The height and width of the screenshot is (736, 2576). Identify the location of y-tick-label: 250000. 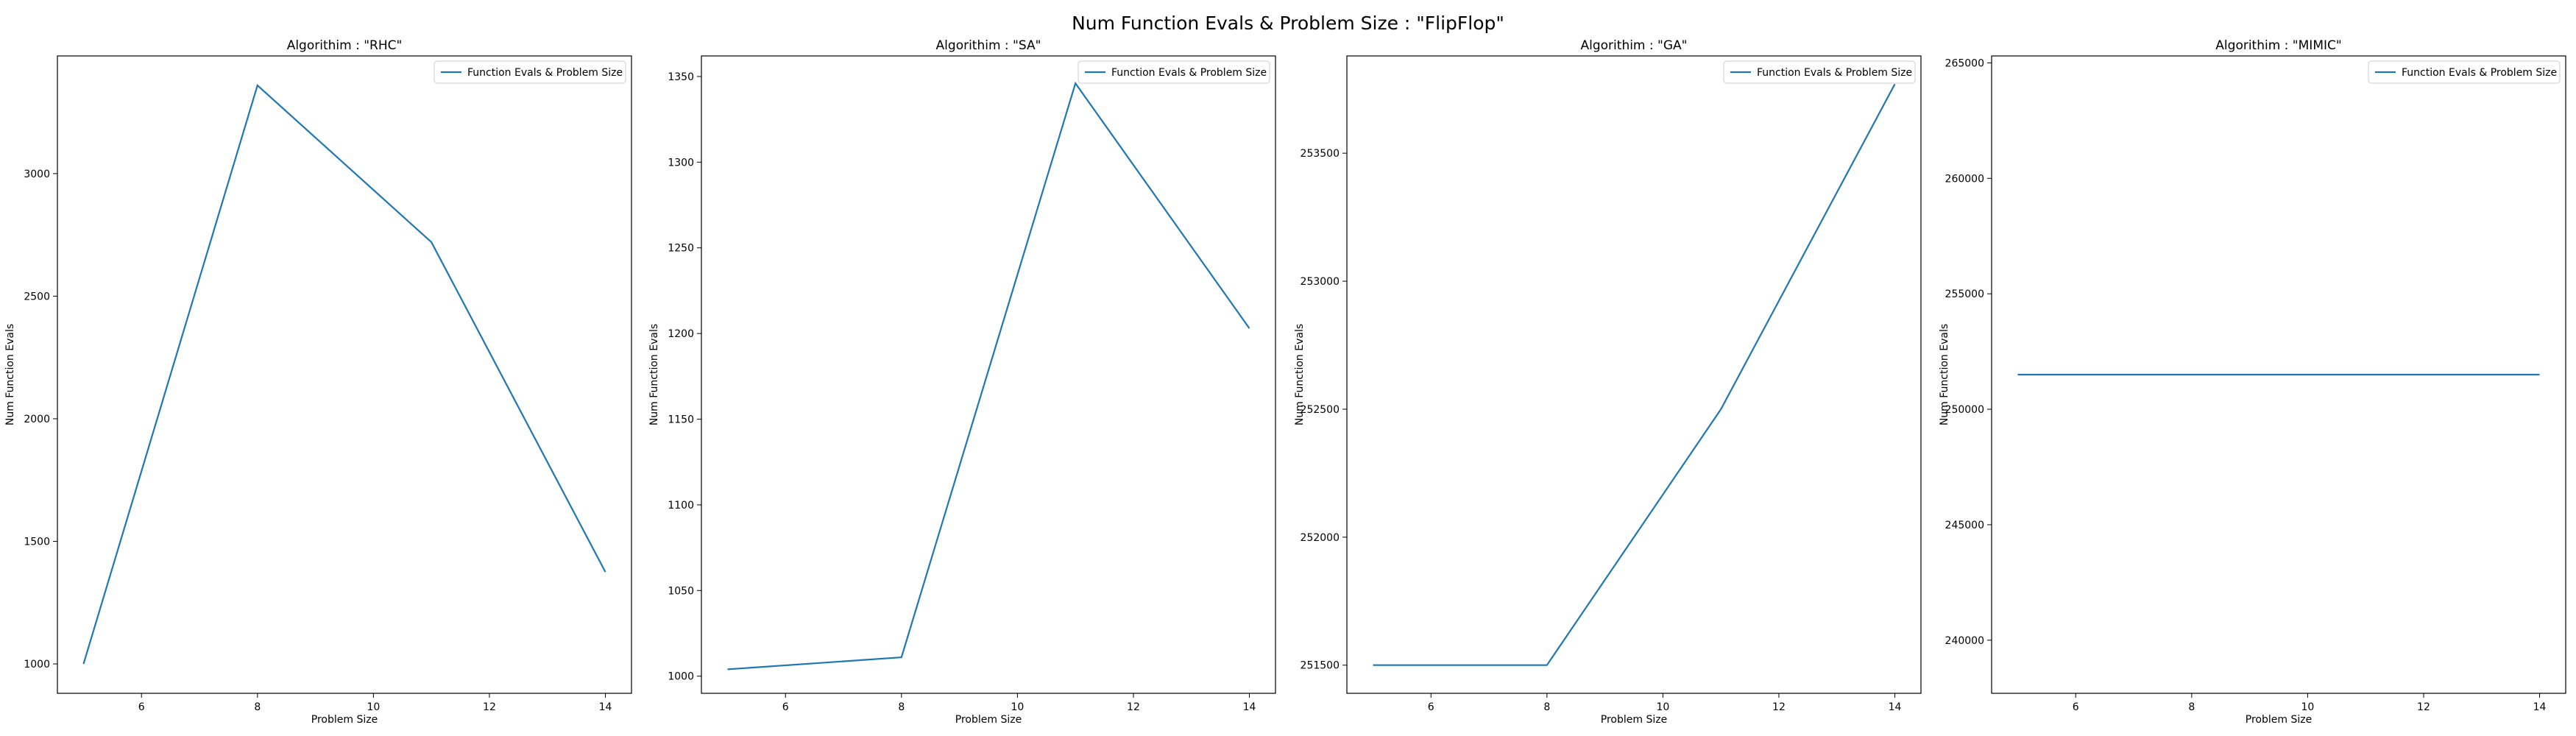
(1965, 410).